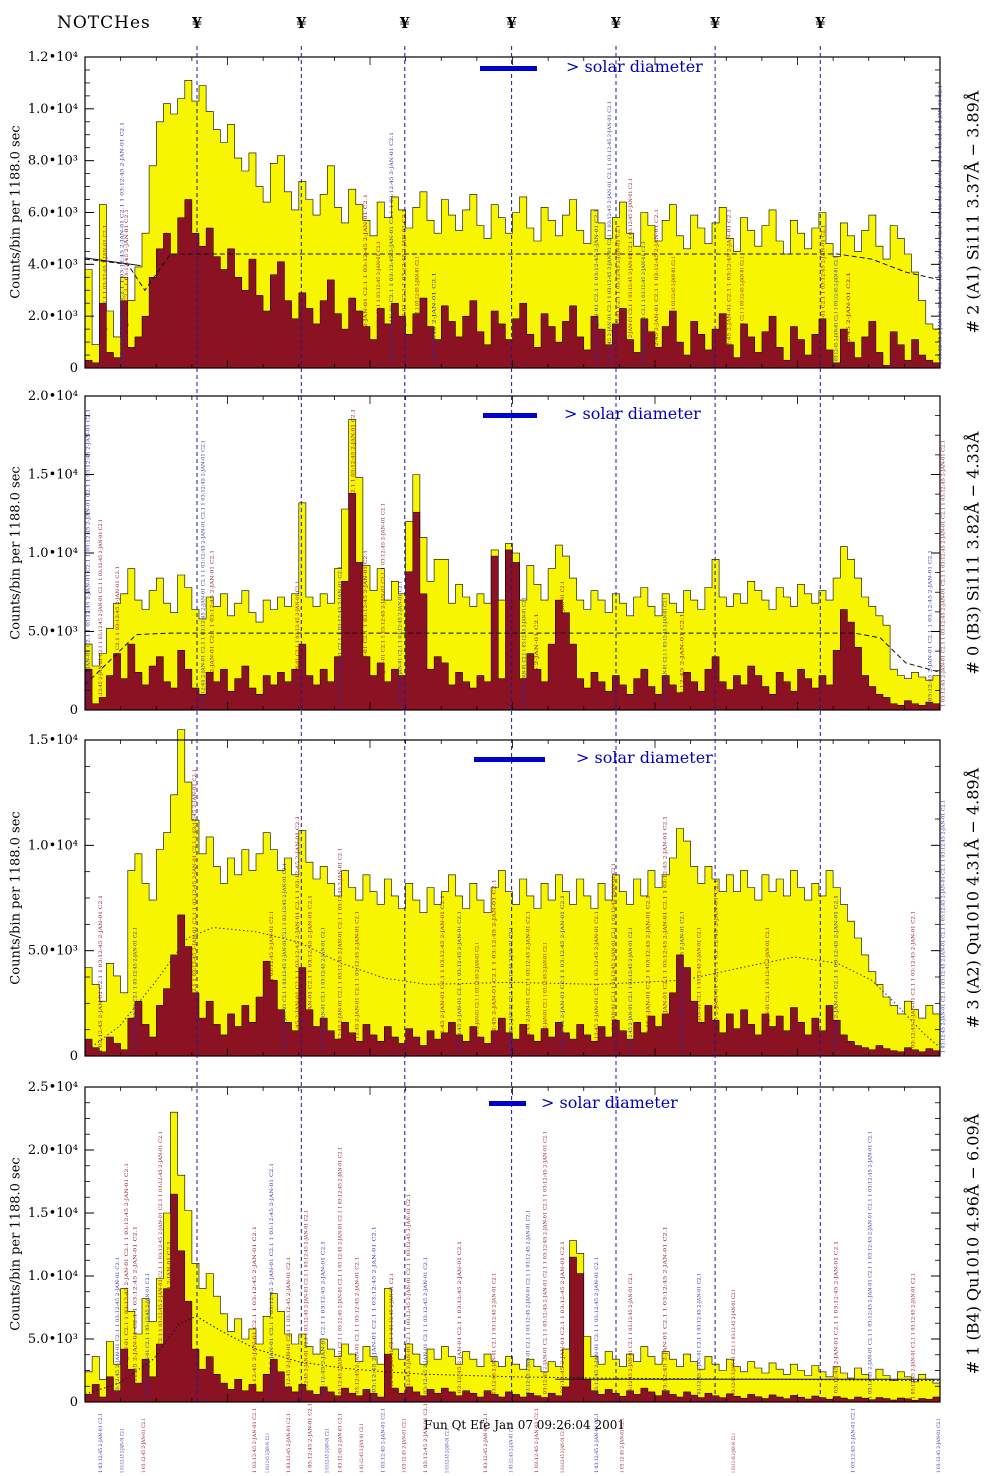 This screenshot has width=1004, height=1476. Describe the element at coordinates (53, 1087) in the screenshot. I see `y-tick-label: 2.5•10⁴` at that location.